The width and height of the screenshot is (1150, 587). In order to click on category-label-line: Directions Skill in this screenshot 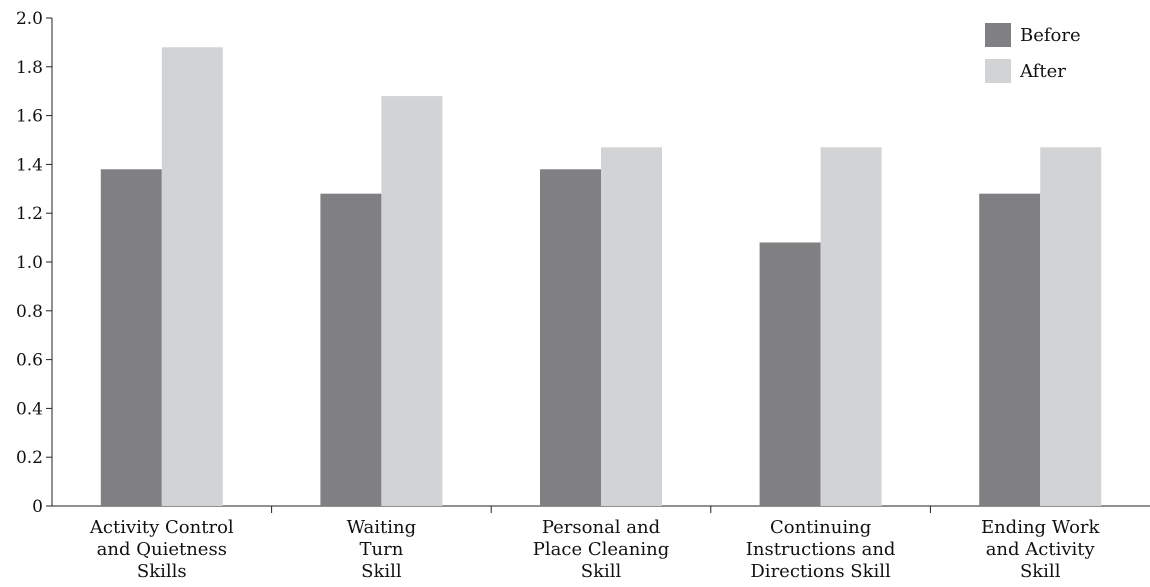, I will do `click(820, 571)`.